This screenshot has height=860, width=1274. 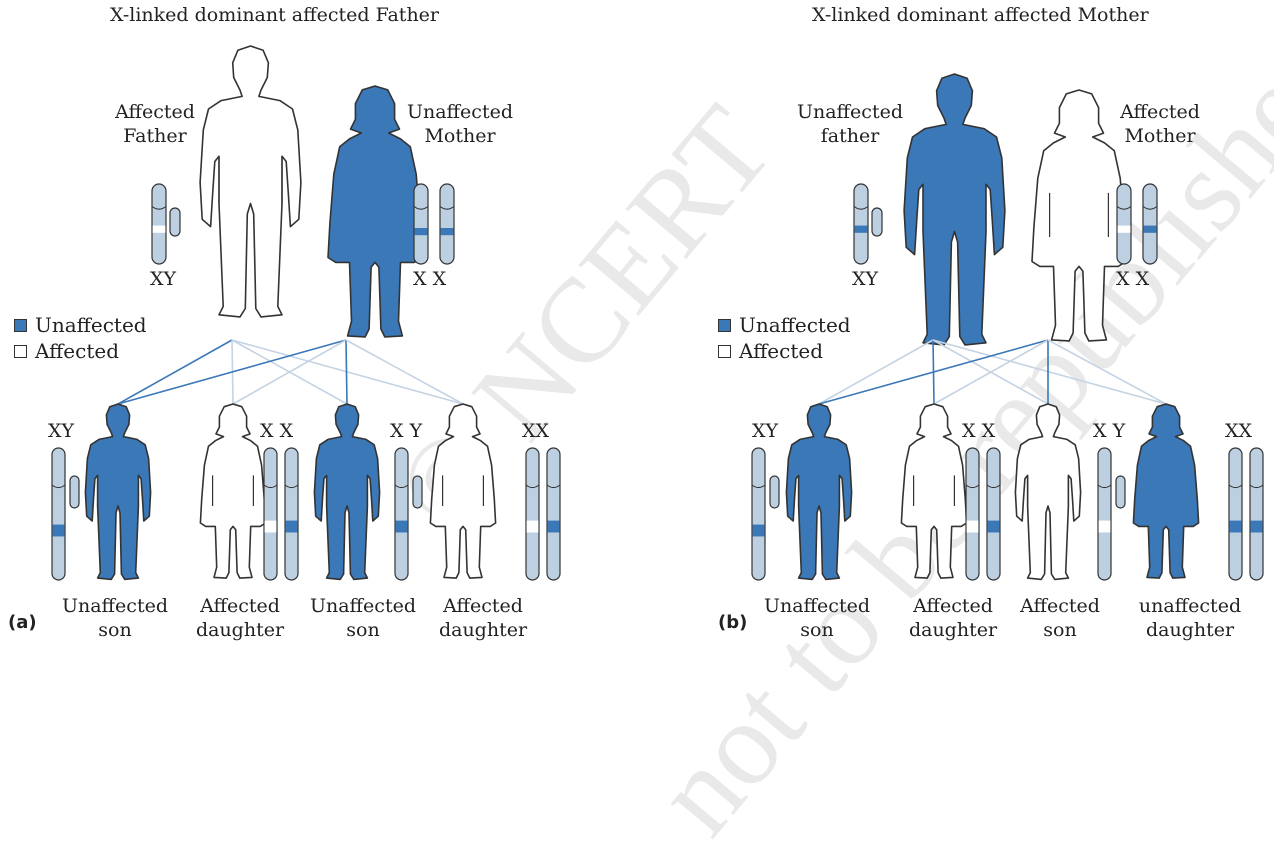 What do you see at coordinates (1235, 486) in the screenshot?
I see `panel-b-child4-x1-chromosome-centromere` at bounding box center [1235, 486].